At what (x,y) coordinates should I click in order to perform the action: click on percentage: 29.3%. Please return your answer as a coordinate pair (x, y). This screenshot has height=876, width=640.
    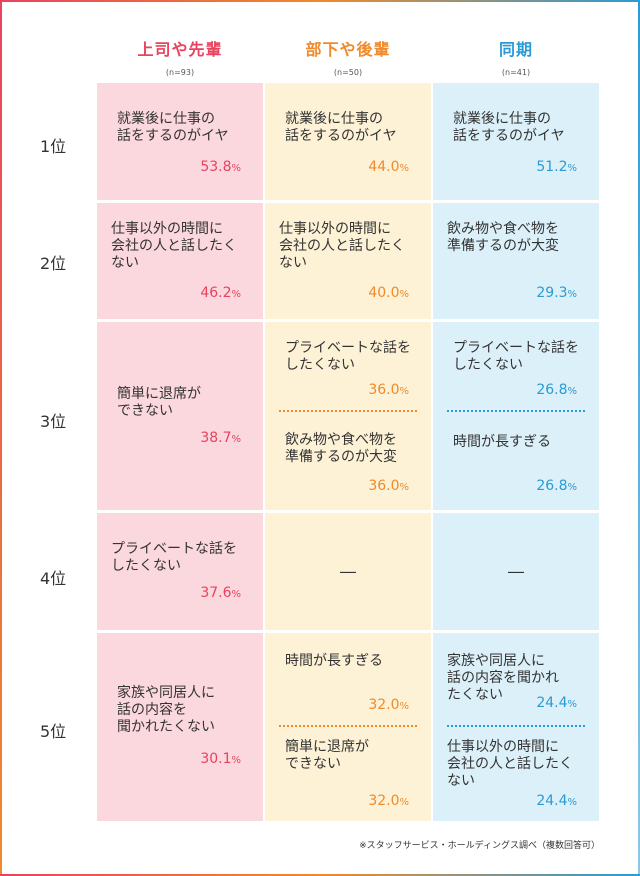
    Looking at the image, I should click on (556, 293).